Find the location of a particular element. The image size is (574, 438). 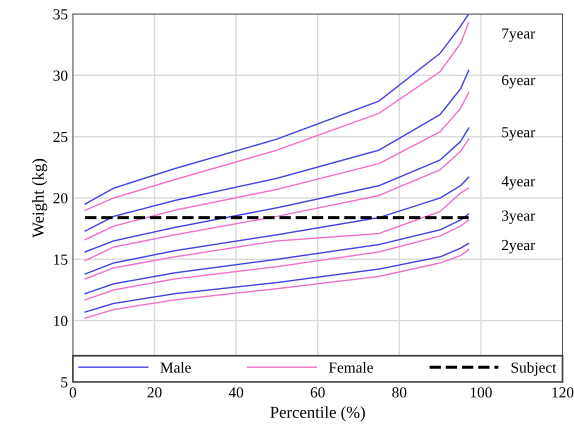

x-tick-label: 100 is located at coordinates (481, 392).